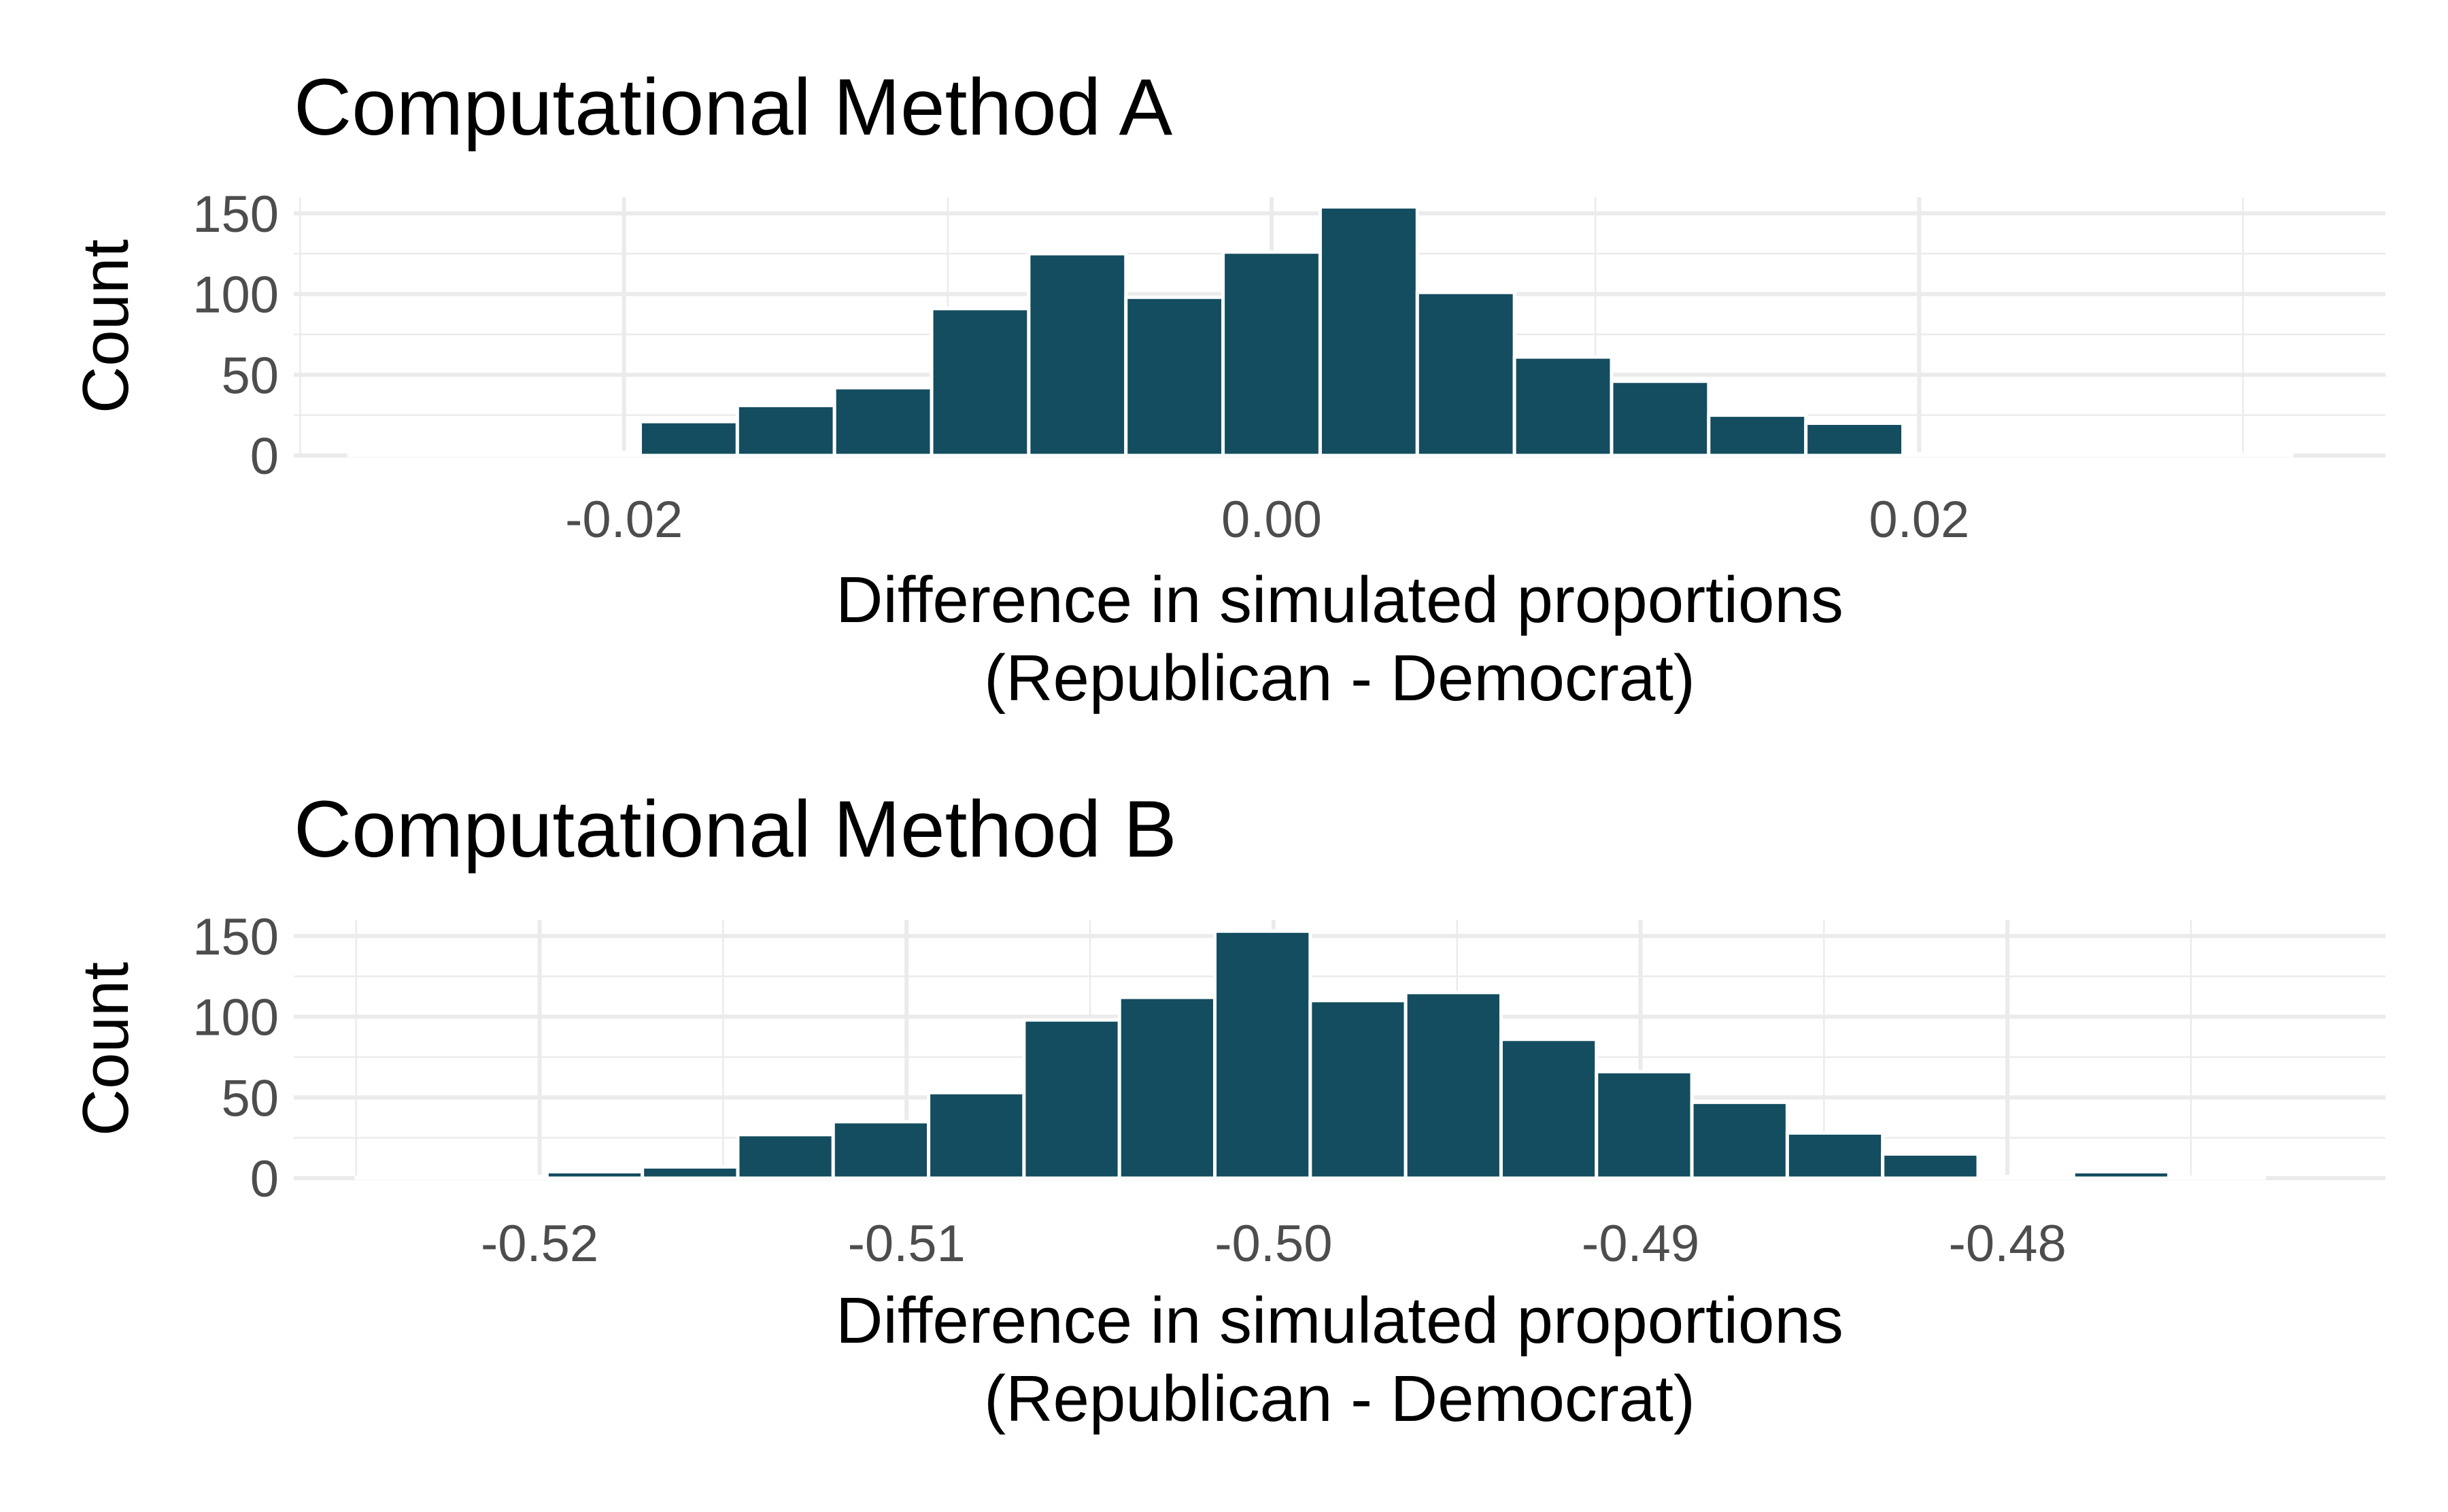  What do you see at coordinates (736, 829) in the screenshot?
I see `chart-title: Computational Method B` at bounding box center [736, 829].